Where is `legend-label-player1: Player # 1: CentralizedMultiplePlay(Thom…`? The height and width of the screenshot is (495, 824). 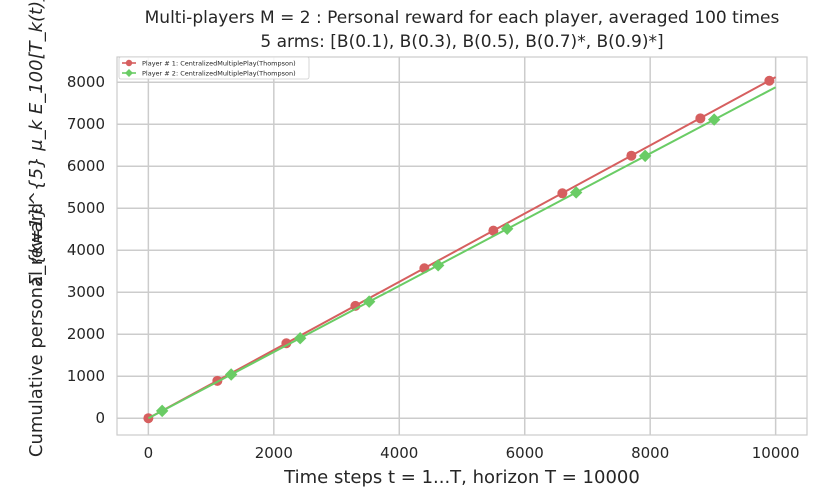
legend-label-player1: Player # 1: CentralizedMultiplePlay(Thom… is located at coordinates (219, 64).